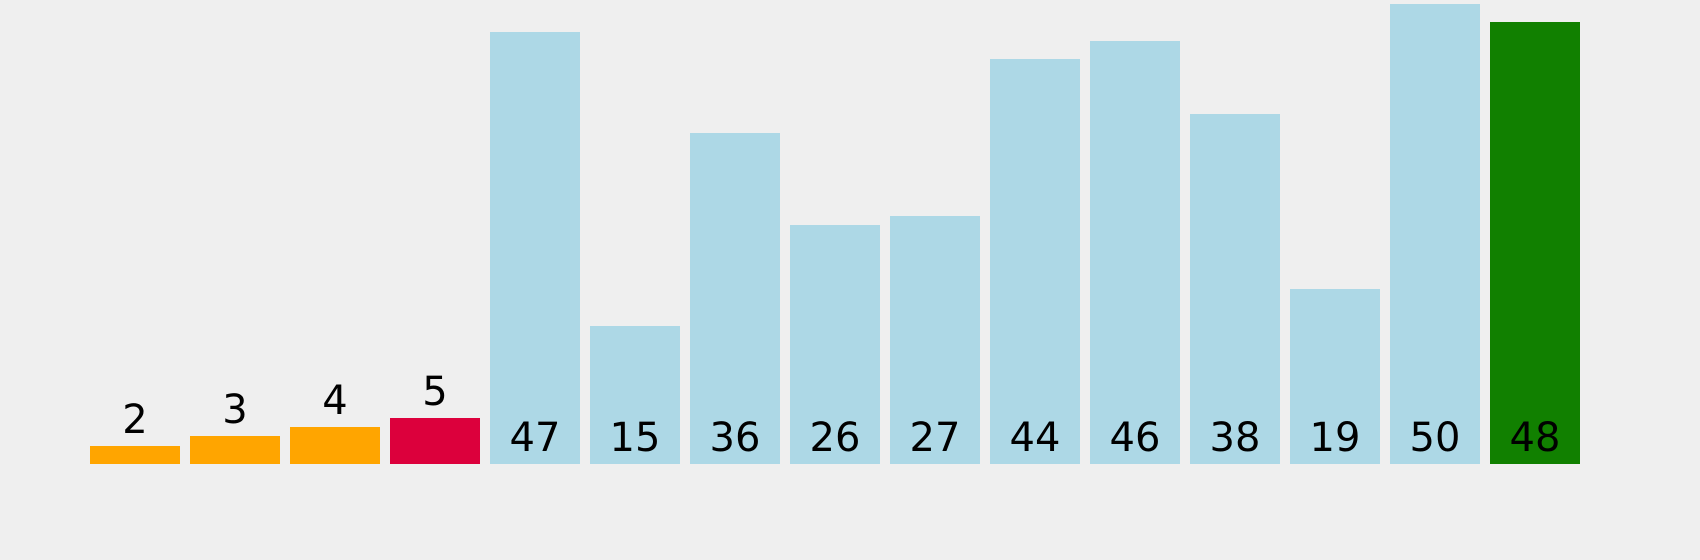 The image size is (1700, 560). Describe the element at coordinates (135, 420) in the screenshot. I see `bar-value-label-1: 2` at that location.